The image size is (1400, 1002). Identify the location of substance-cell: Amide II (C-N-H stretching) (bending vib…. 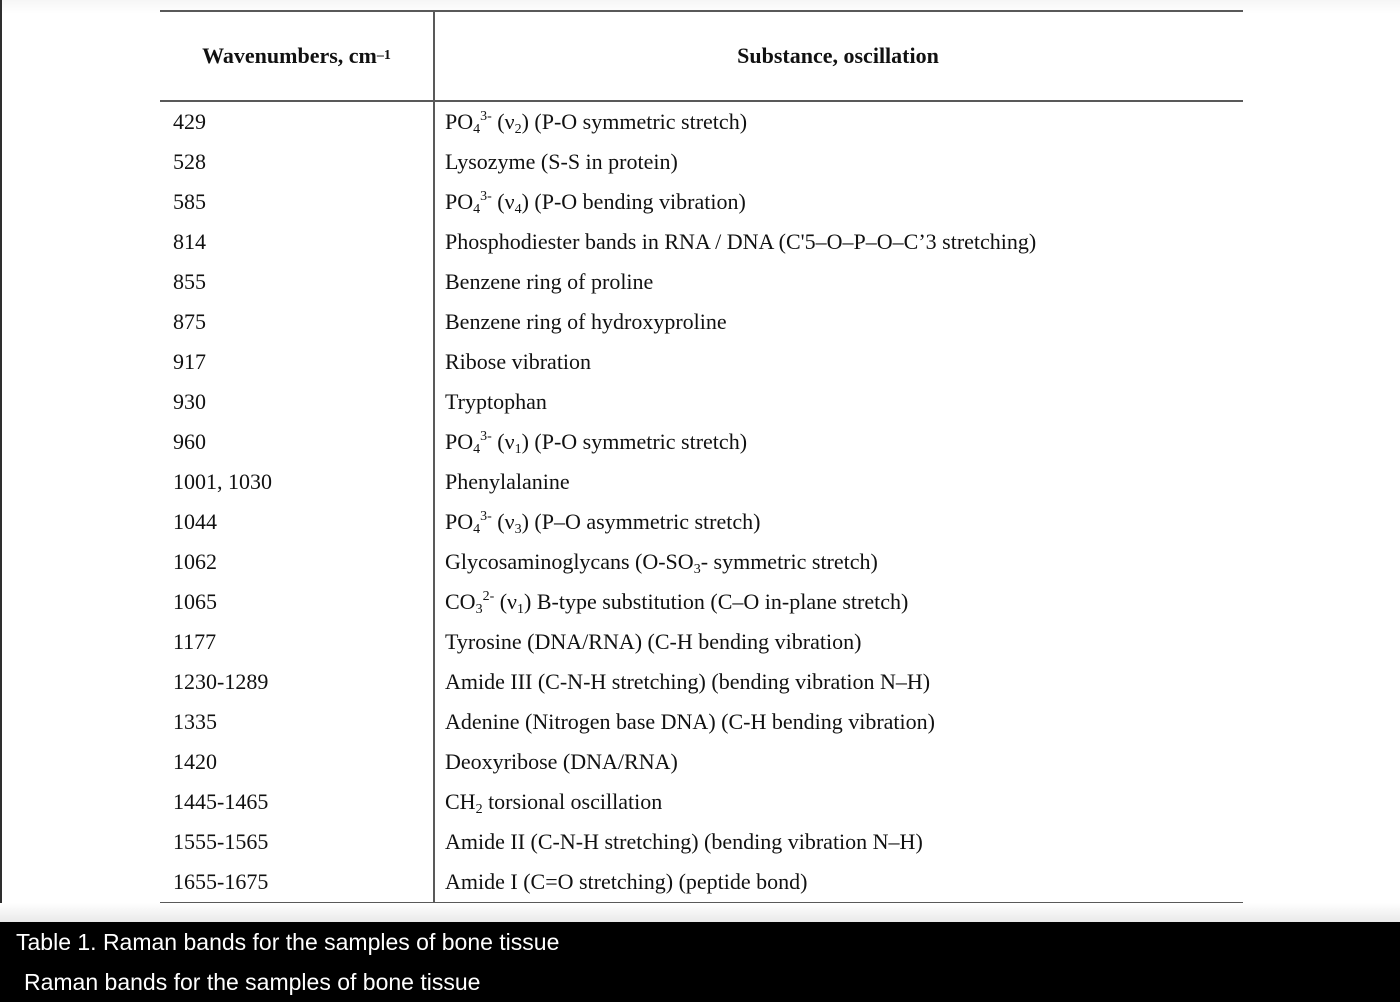
(684, 841).